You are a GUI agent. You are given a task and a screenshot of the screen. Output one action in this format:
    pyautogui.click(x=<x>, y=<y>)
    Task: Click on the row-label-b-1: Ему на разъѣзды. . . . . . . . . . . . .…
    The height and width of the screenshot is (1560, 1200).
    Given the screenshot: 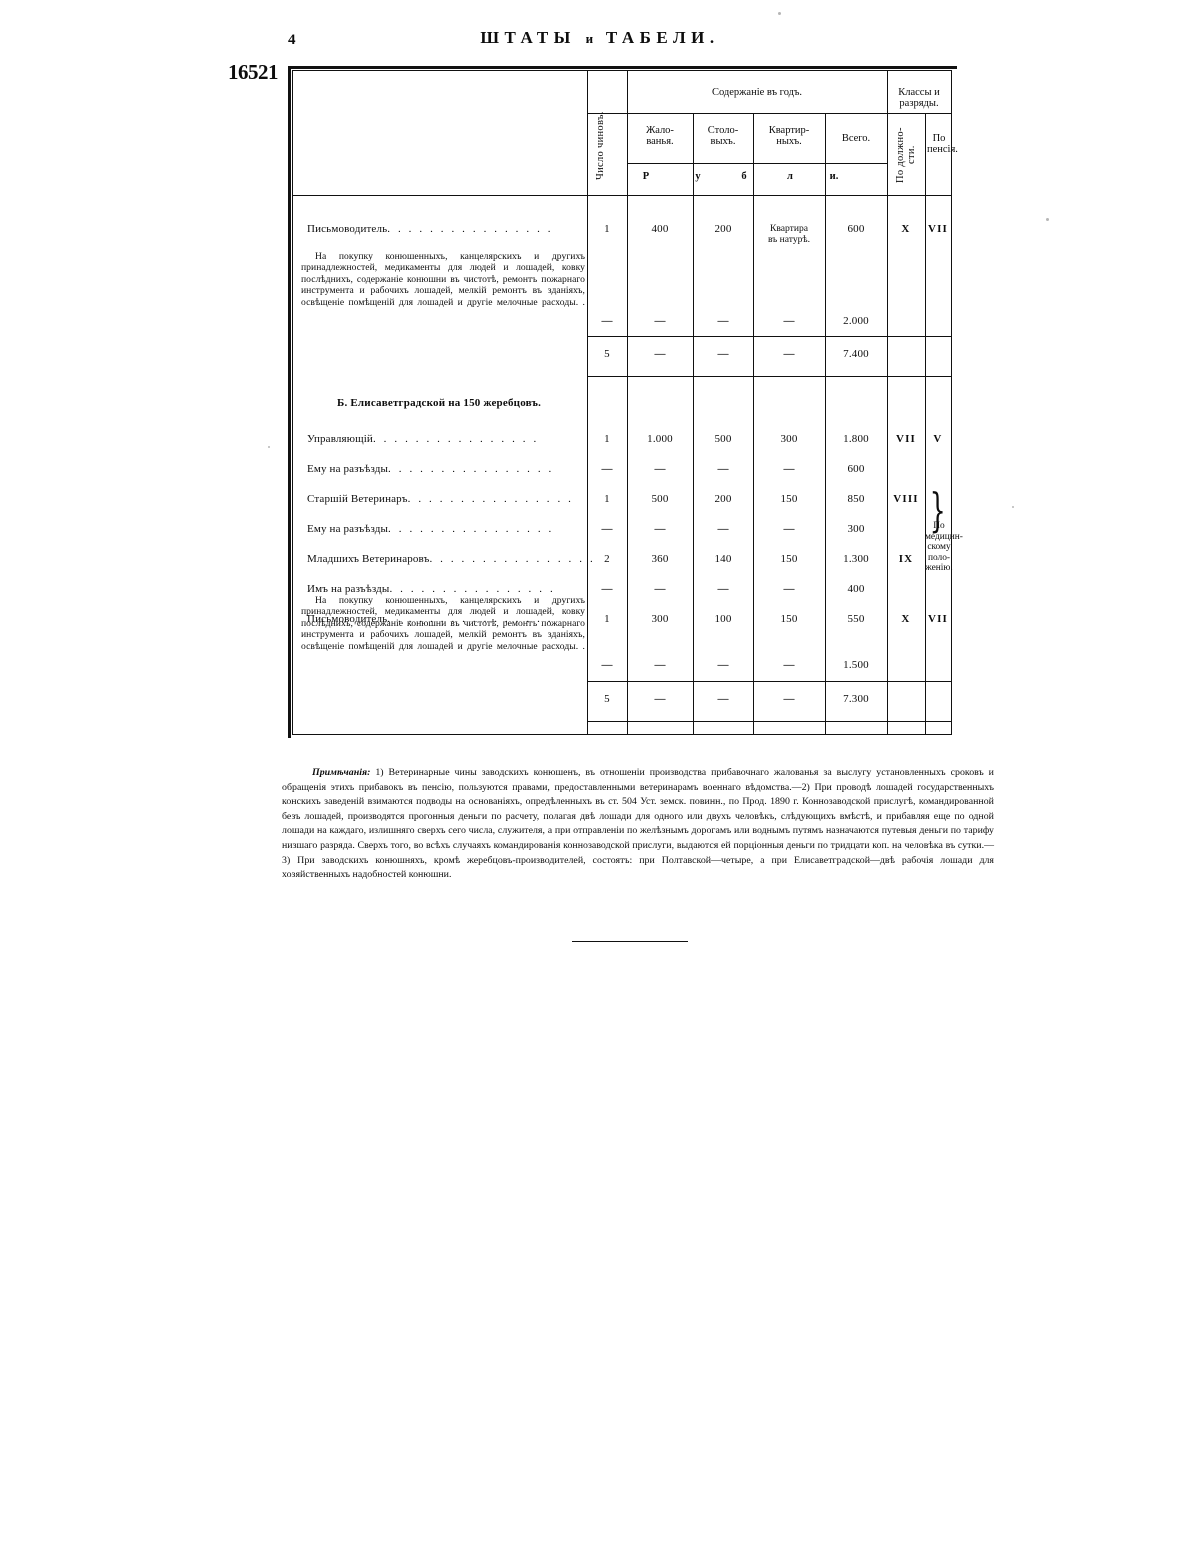 What is the action you would take?
    pyautogui.click(x=430, y=469)
    